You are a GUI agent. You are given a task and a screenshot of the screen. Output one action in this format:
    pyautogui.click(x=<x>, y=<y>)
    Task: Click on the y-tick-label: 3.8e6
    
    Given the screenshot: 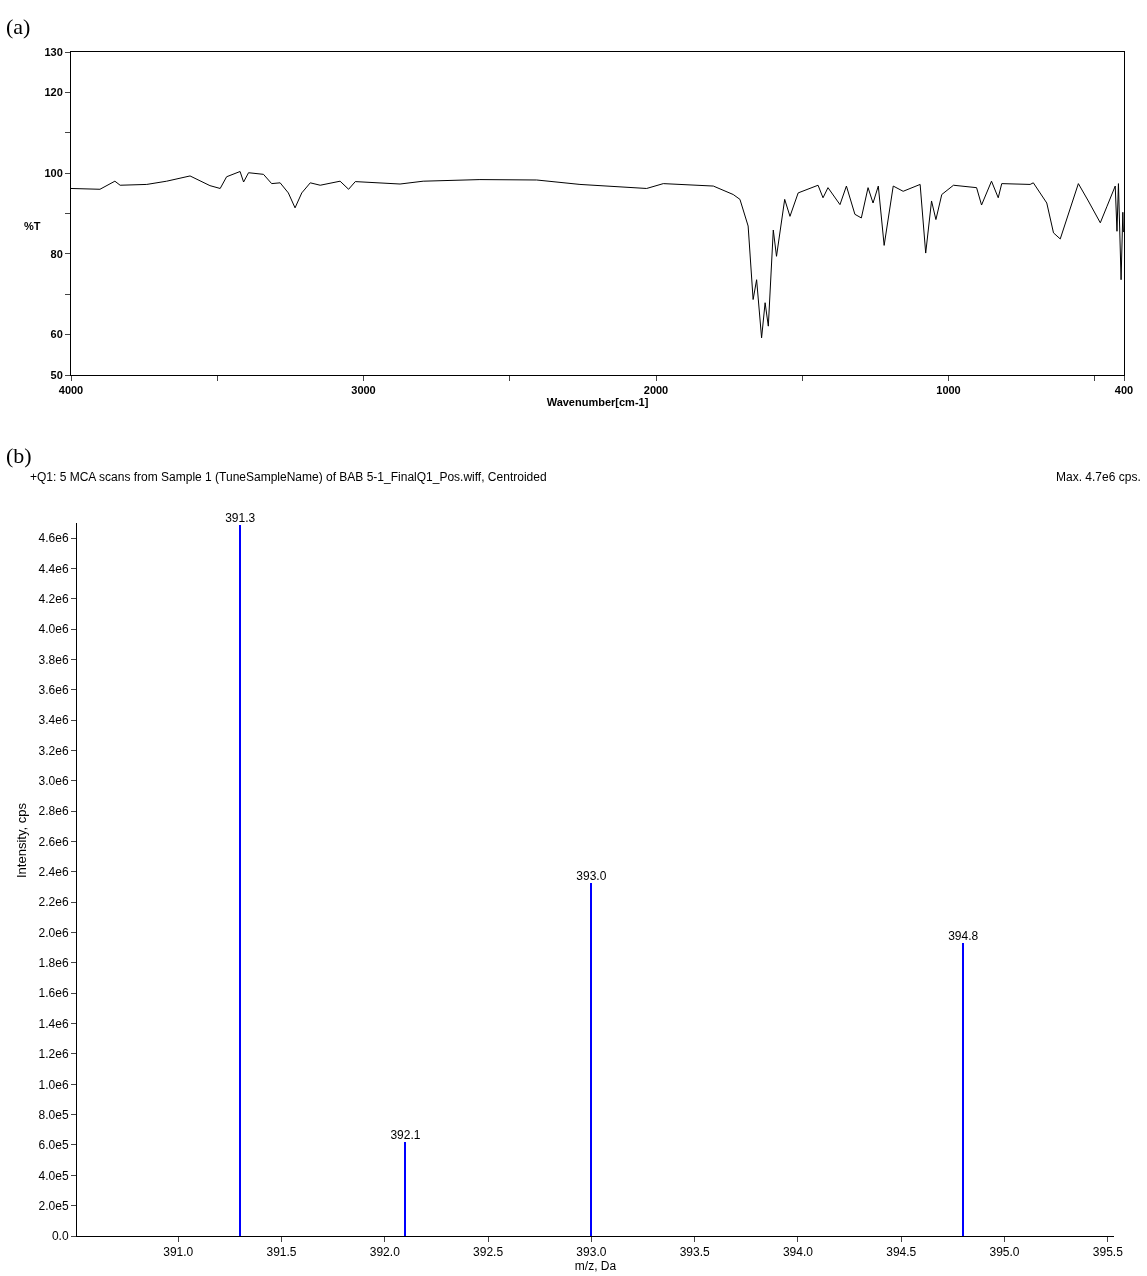 What is the action you would take?
    pyautogui.click(x=53, y=659)
    